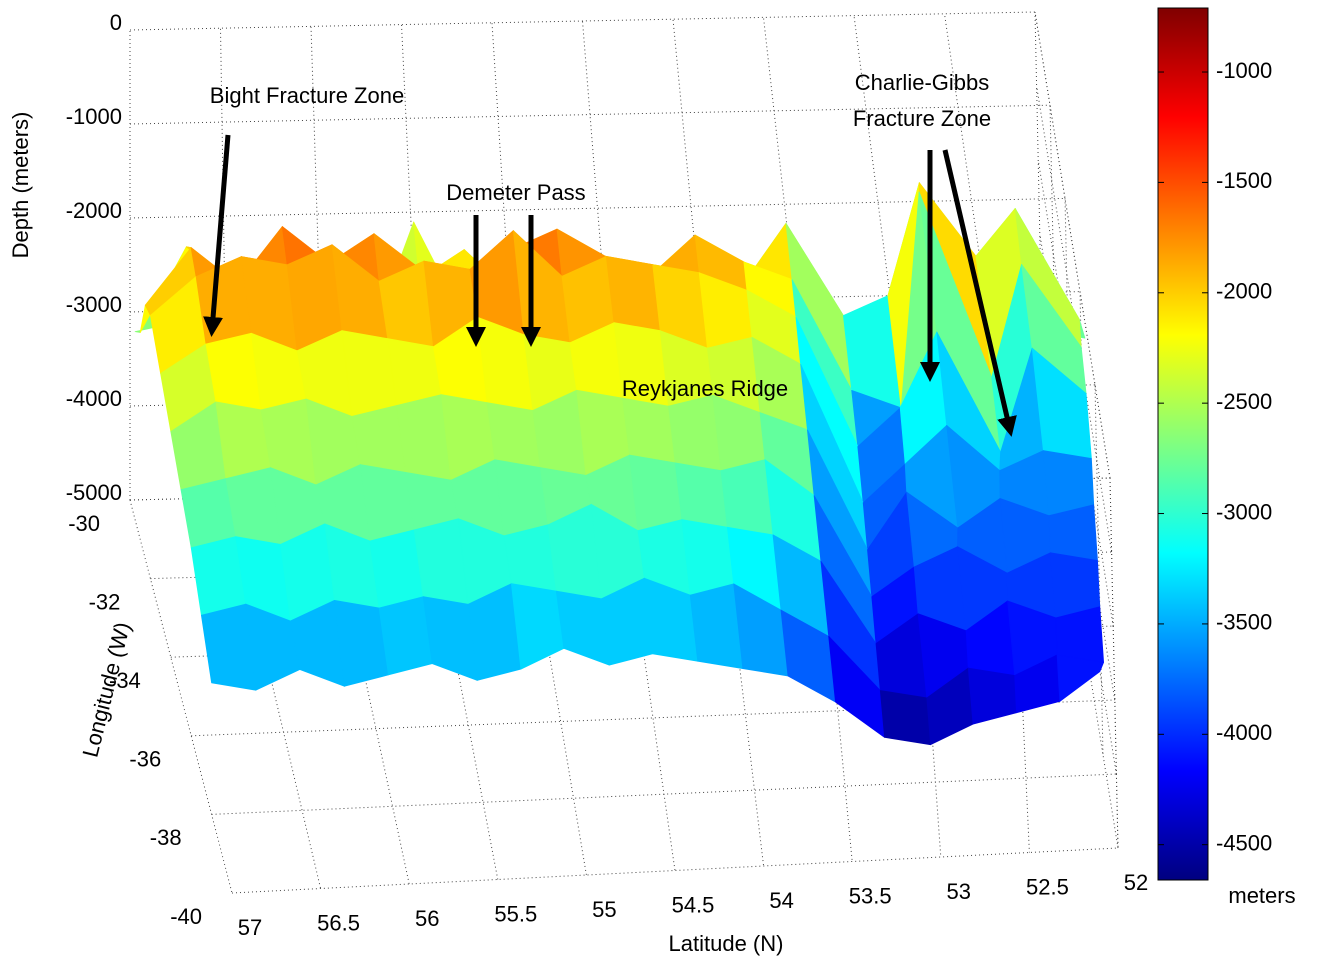  Describe the element at coordinates (1261, 895) in the screenshot. I see `colorbar-label: meters` at that location.